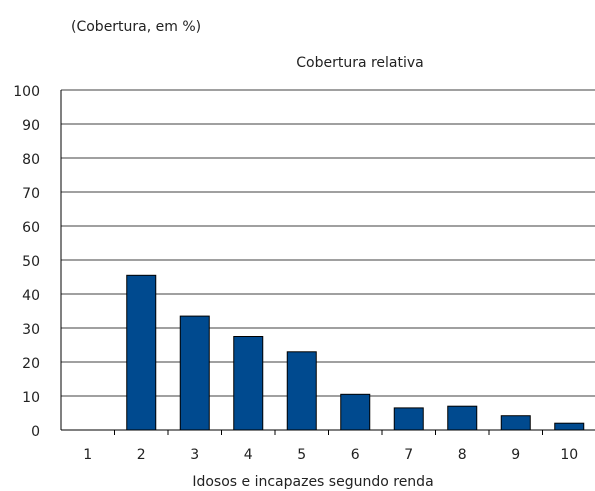 Image resolution: width=595 pixels, height=491 pixels. What do you see at coordinates (462, 455) in the screenshot?
I see `x-tick-label: 8` at bounding box center [462, 455].